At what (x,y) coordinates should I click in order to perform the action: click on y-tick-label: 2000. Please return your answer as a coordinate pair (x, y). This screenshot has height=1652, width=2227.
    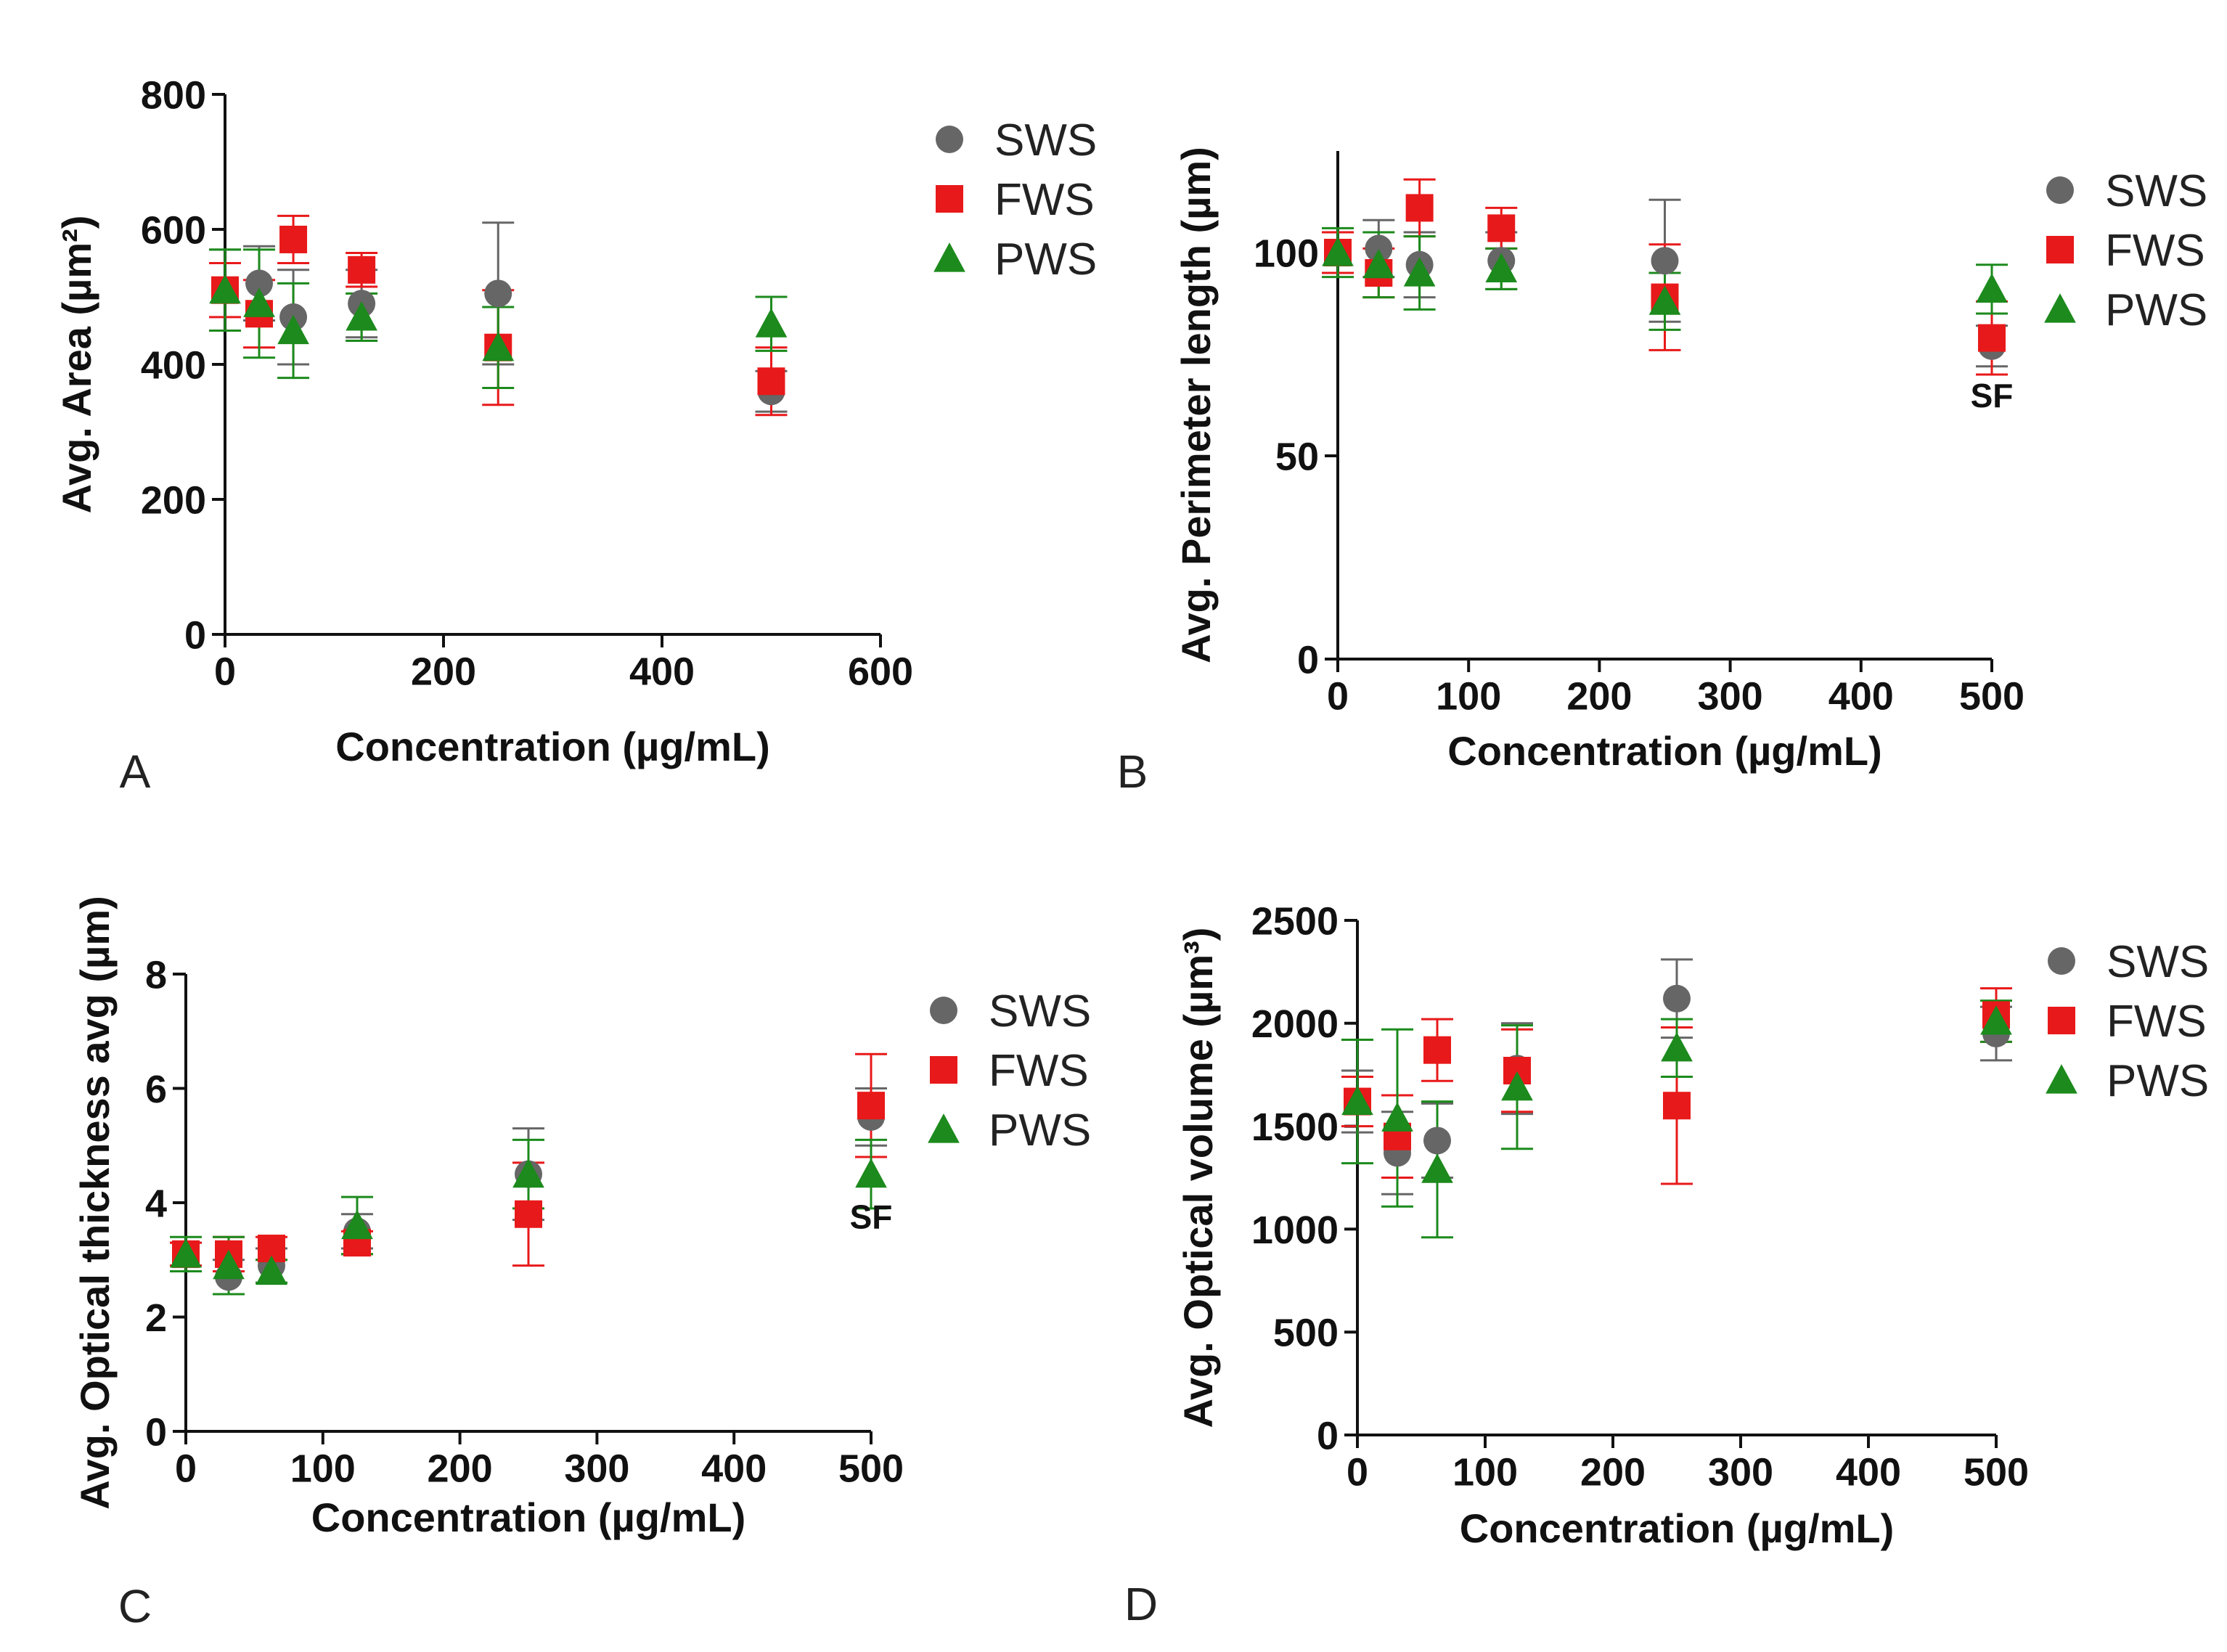
    Looking at the image, I should click on (1295, 1024).